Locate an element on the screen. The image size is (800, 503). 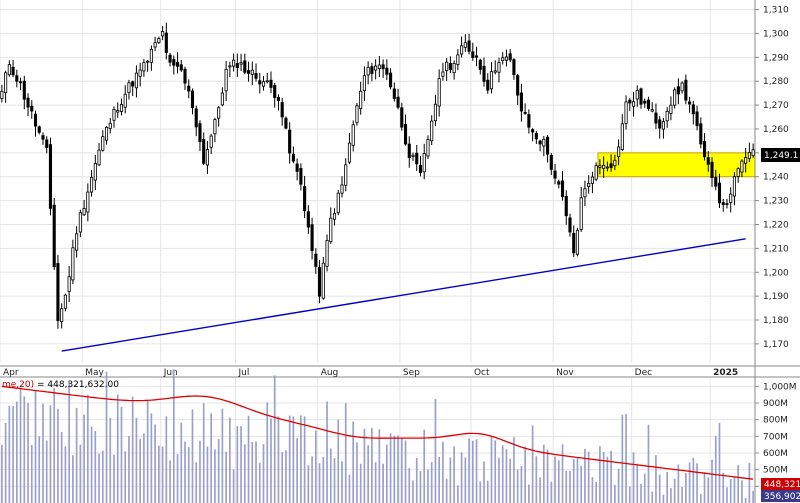
price-tick-label: 1,300 is located at coordinates (776, 34).